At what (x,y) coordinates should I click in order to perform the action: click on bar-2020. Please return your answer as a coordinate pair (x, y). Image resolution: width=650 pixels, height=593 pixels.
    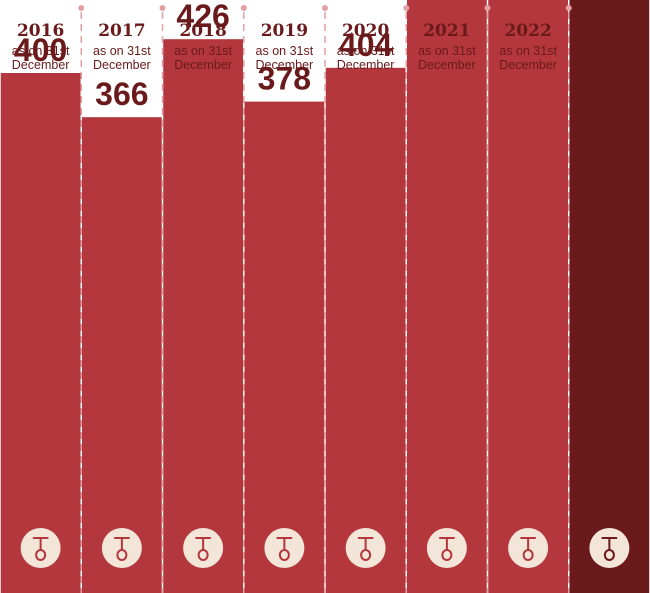
    Looking at the image, I should click on (365, 330).